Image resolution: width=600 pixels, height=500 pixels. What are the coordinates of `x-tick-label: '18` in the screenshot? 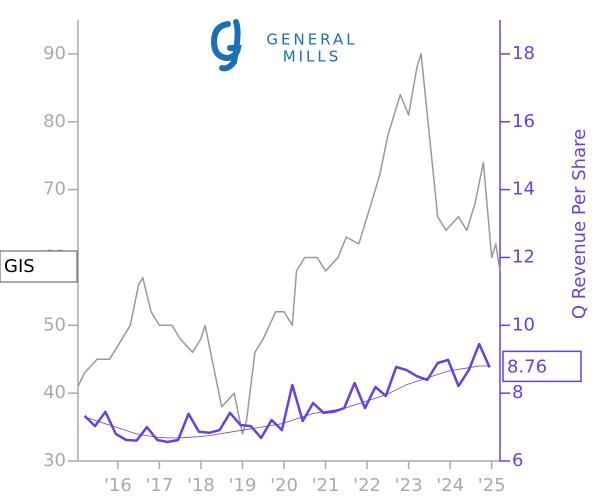 It's located at (201, 485).